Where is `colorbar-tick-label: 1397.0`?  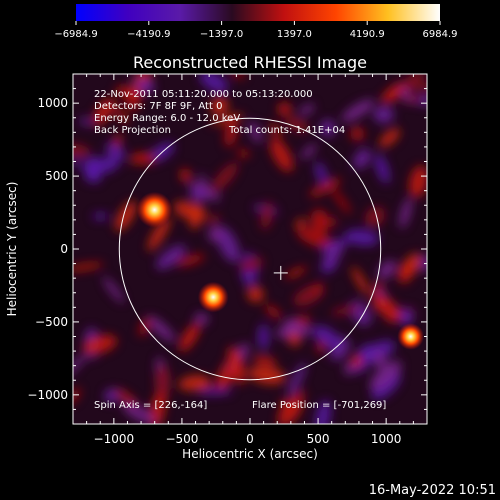
colorbar-tick-label: 1397.0 is located at coordinates (294, 34).